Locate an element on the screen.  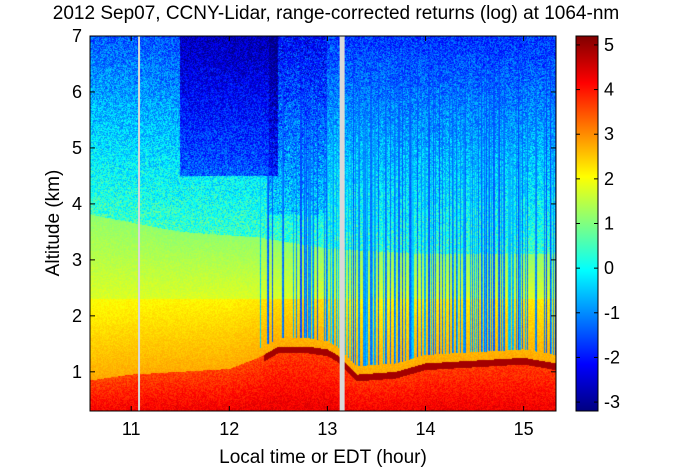
colorbar: 5 4 3 2 1 0 -1 -2 -3 is located at coordinates (597, 223).